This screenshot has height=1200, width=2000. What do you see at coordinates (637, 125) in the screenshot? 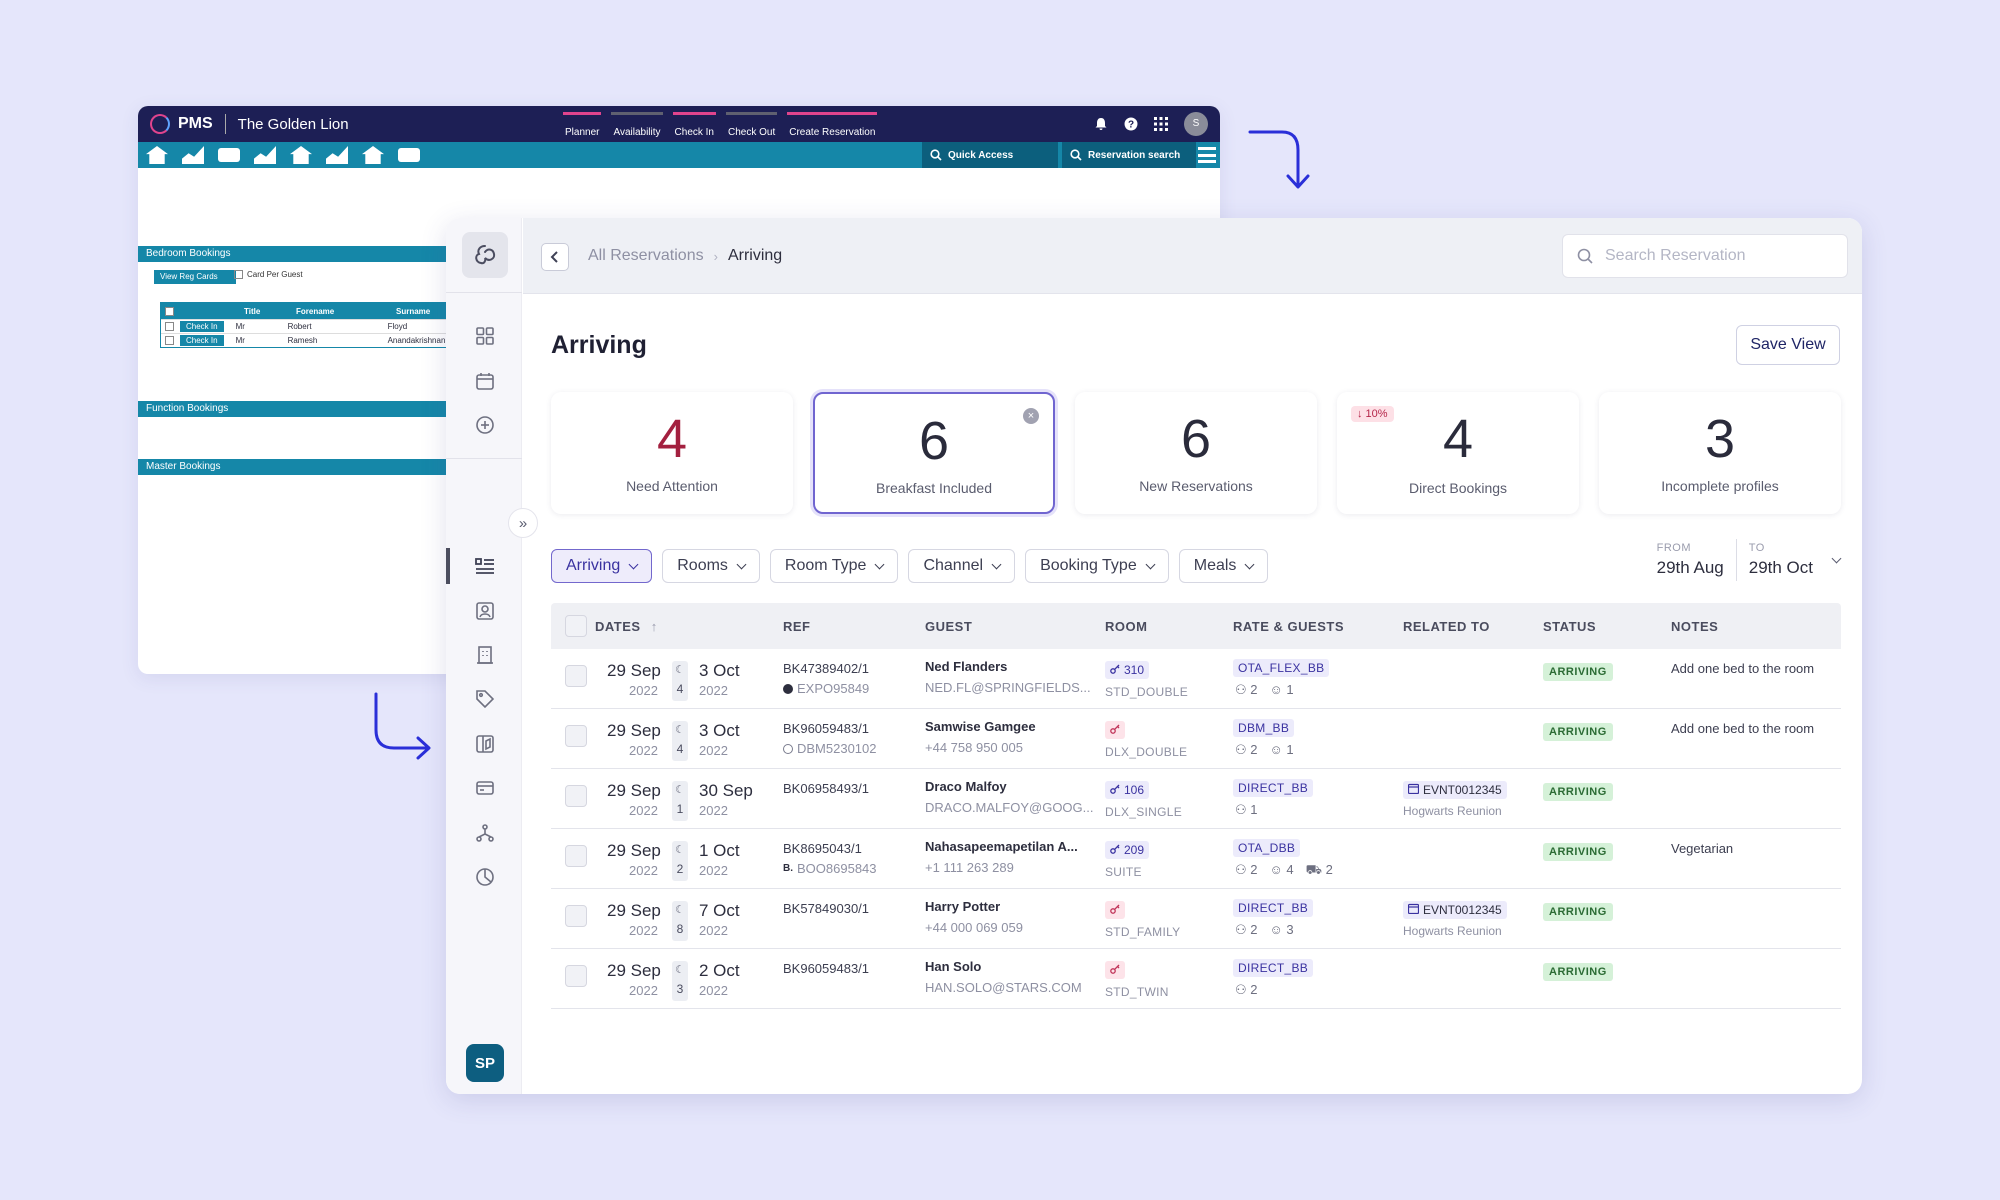
I see `nav-availability: Availability` at bounding box center [637, 125].